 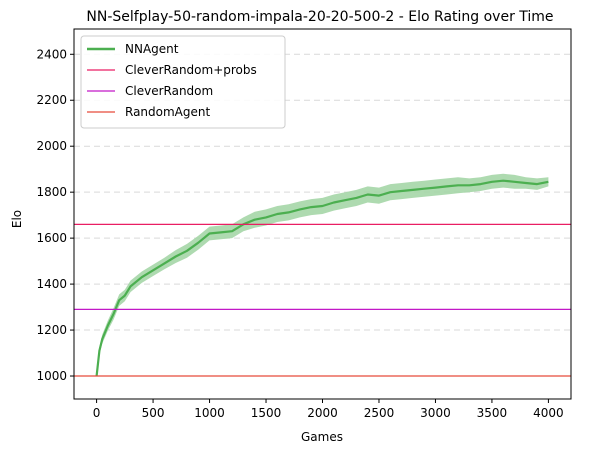 I want to click on y-axis: 1000 1200 1400 1600 1800 2000 2200 2400, so click(x=55, y=215).